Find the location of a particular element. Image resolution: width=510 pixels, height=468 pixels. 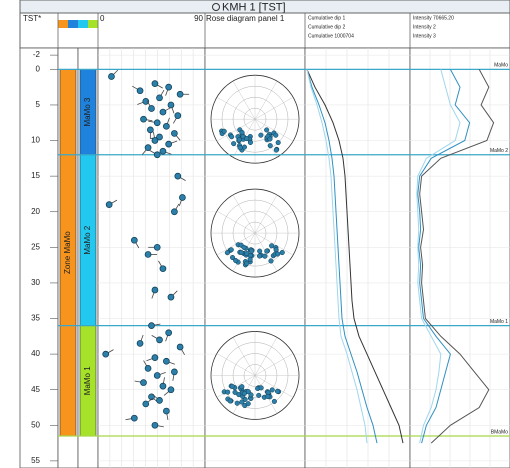

depth-label: 35 is located at coordinates (35, 318).